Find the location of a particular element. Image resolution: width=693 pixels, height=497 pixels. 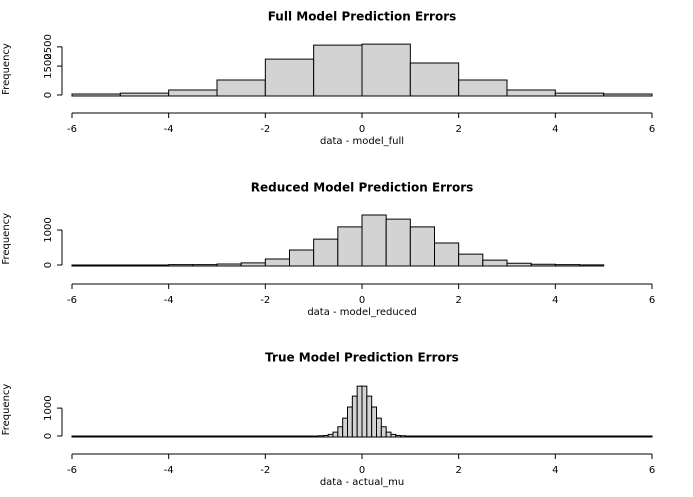

y-tick-label: 2500 is located at coordinates (48, 46).